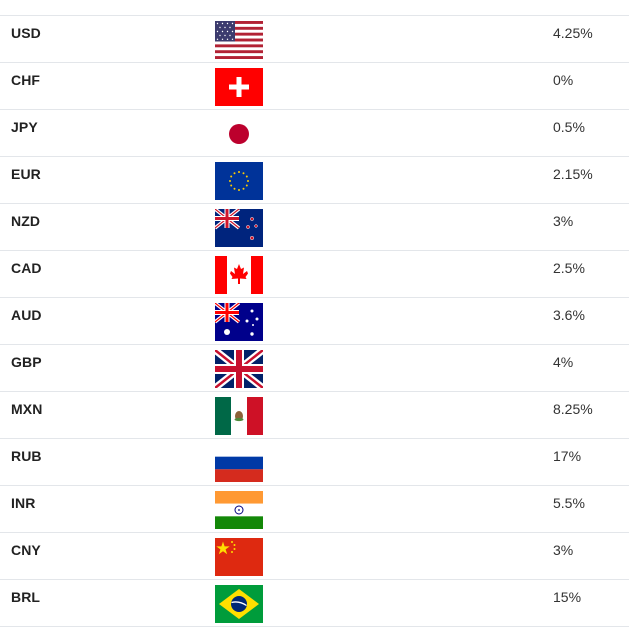 This screenshot has height=628, width=629. Describe the element at coordinates (27, 409) in the screenshot. I see `currency-code: MXN` at that location.